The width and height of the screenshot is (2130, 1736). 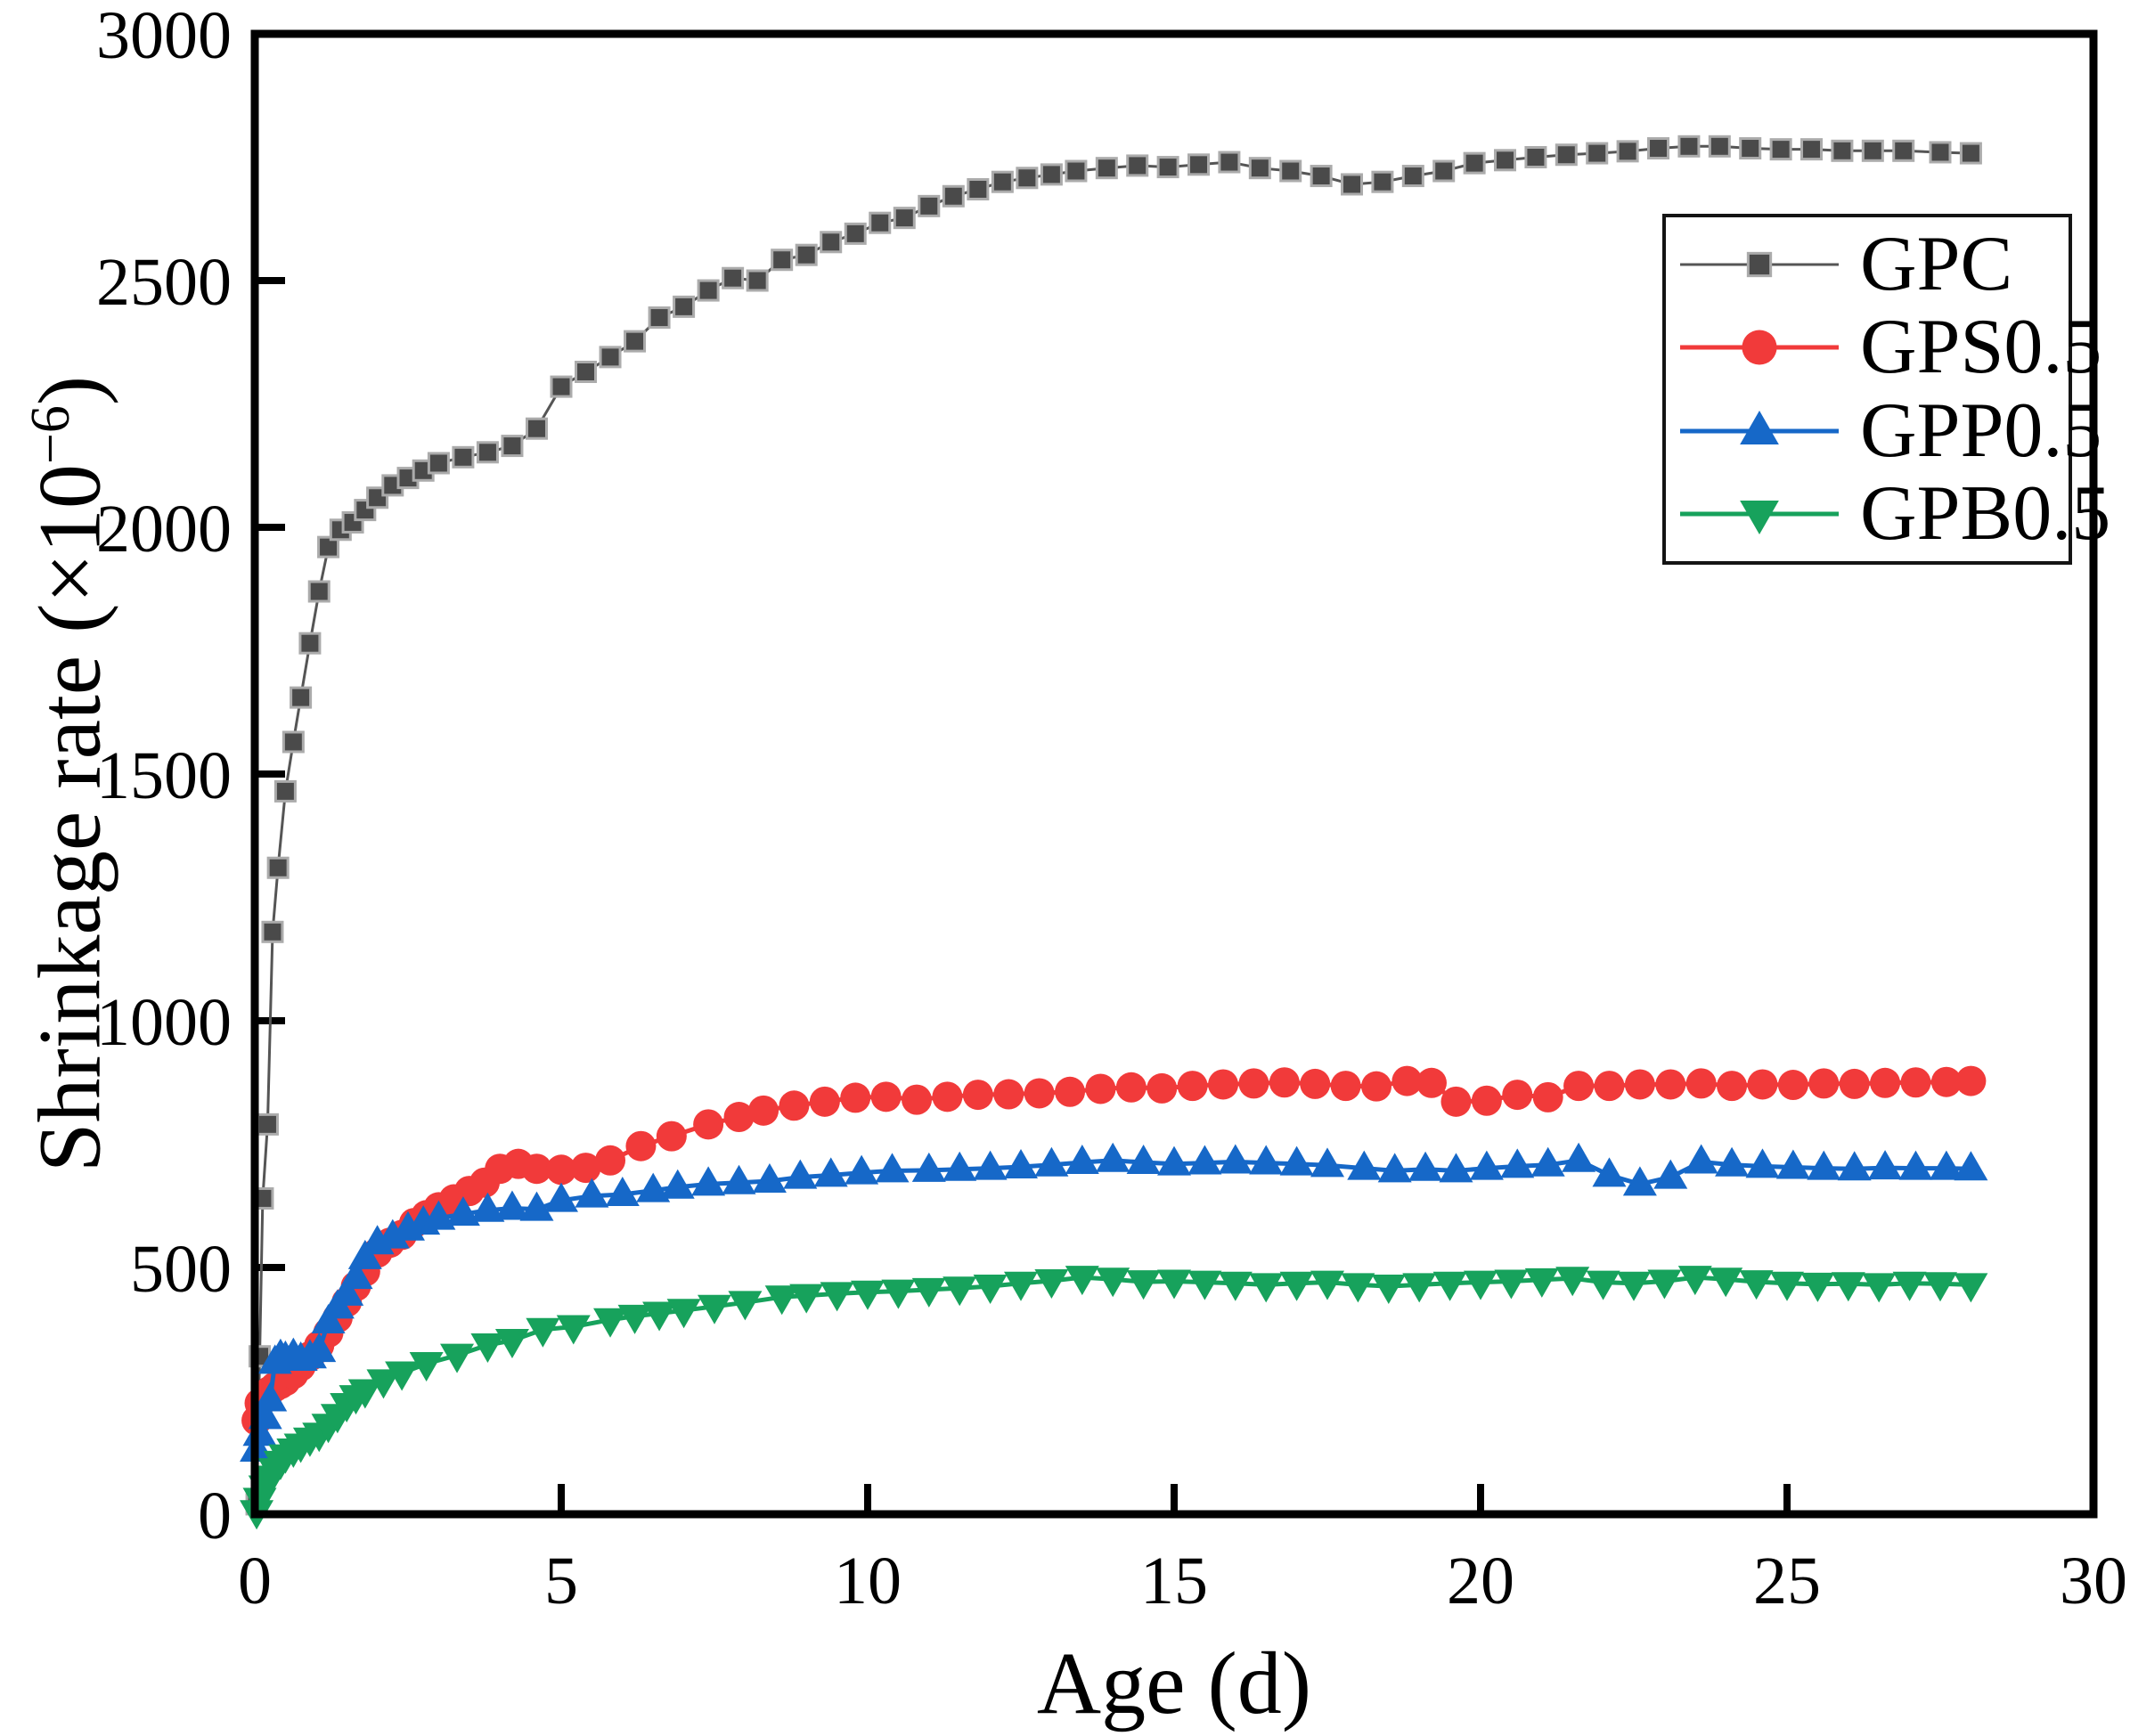 What do you see at coordinates (1936, 264) in the screenshot?
I see `legend-label-gpc: GPC` at bounding box center [1936, 264].